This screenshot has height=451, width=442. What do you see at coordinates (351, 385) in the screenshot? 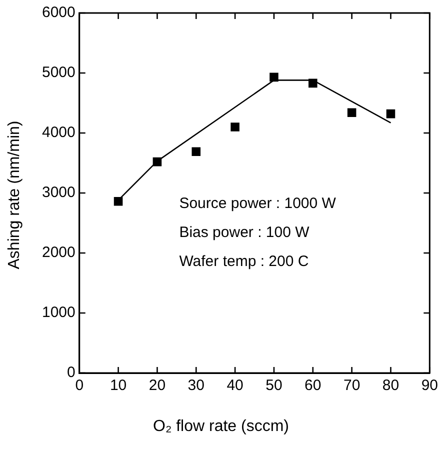
I see `x-tick-label: 70` at bounding box center [351, 385].